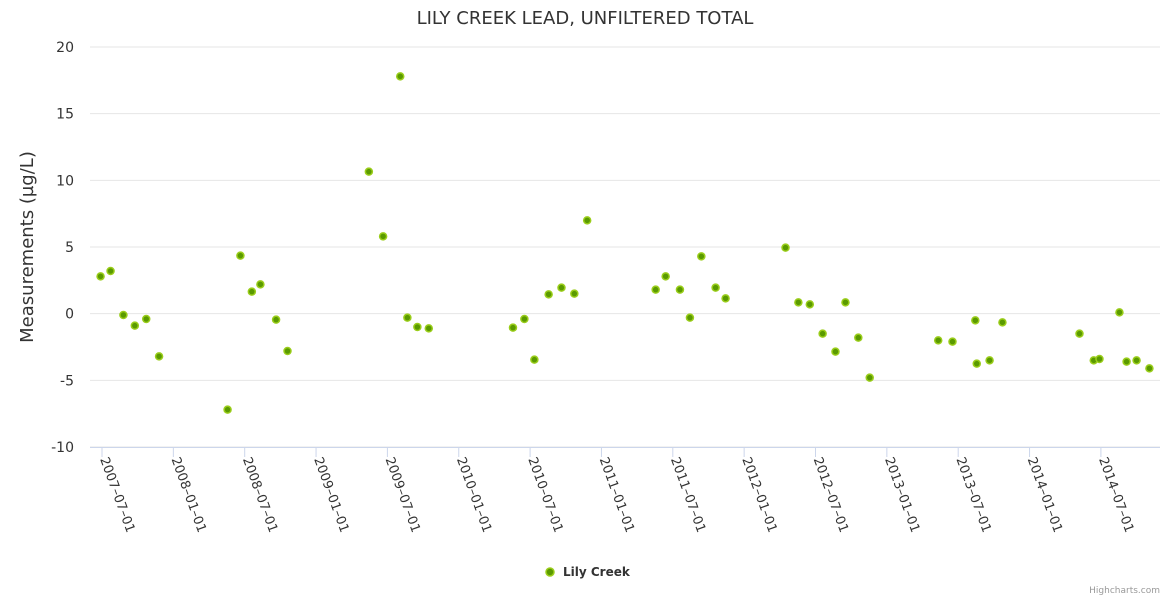  What do you see at coordinates (972, 495) in the screenshot?
I see `x-tick-label: 2013–07–01` at bounding box center [972, 495].